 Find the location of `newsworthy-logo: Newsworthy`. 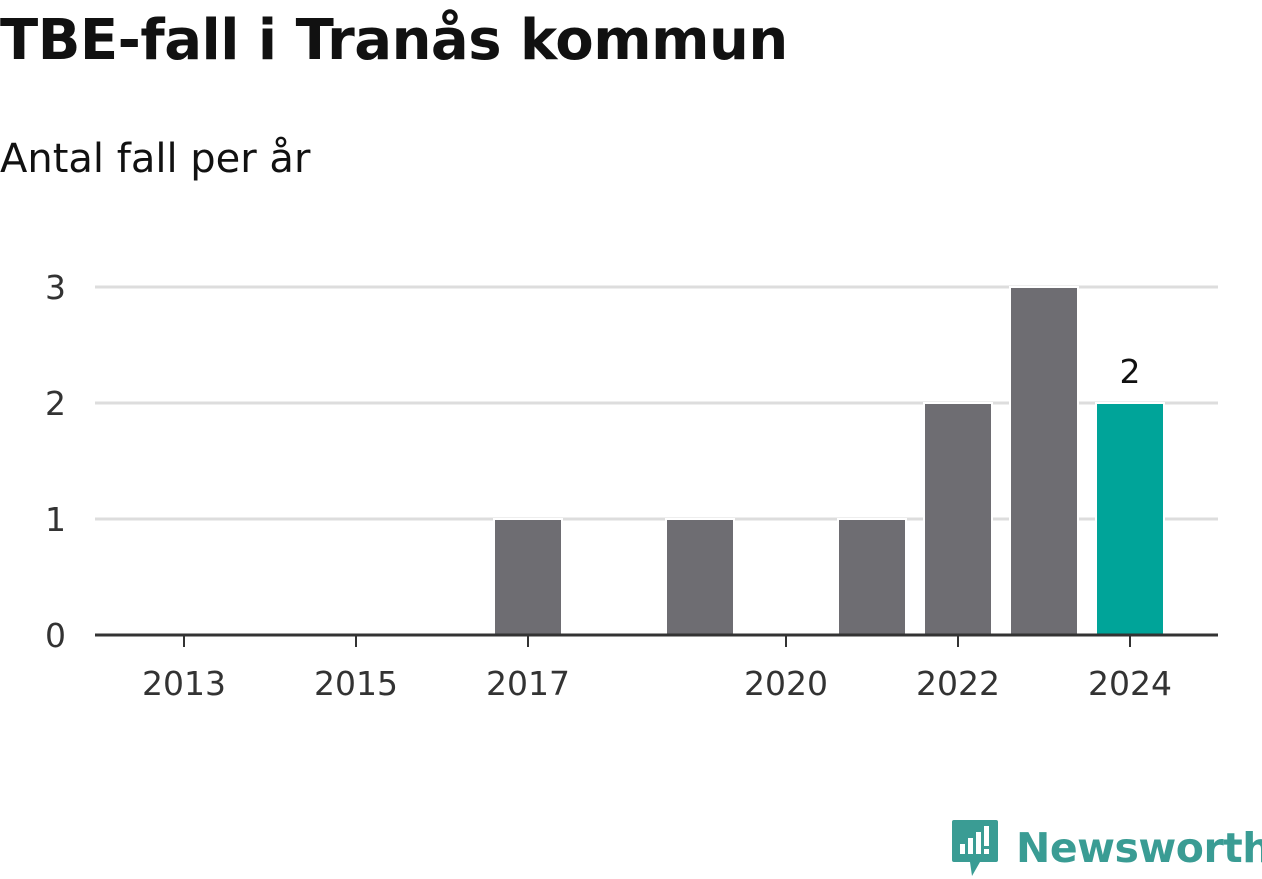

newsworthy-logo: Newsworthy is located at coordinates (1106, 848).